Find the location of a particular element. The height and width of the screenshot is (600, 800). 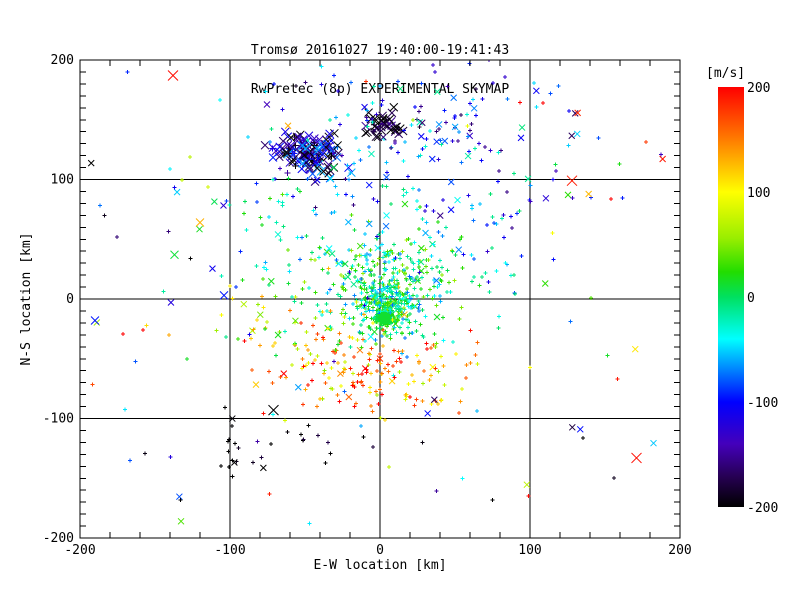

colorbar-tick-label: -100 is located at coordinates (763, 403).